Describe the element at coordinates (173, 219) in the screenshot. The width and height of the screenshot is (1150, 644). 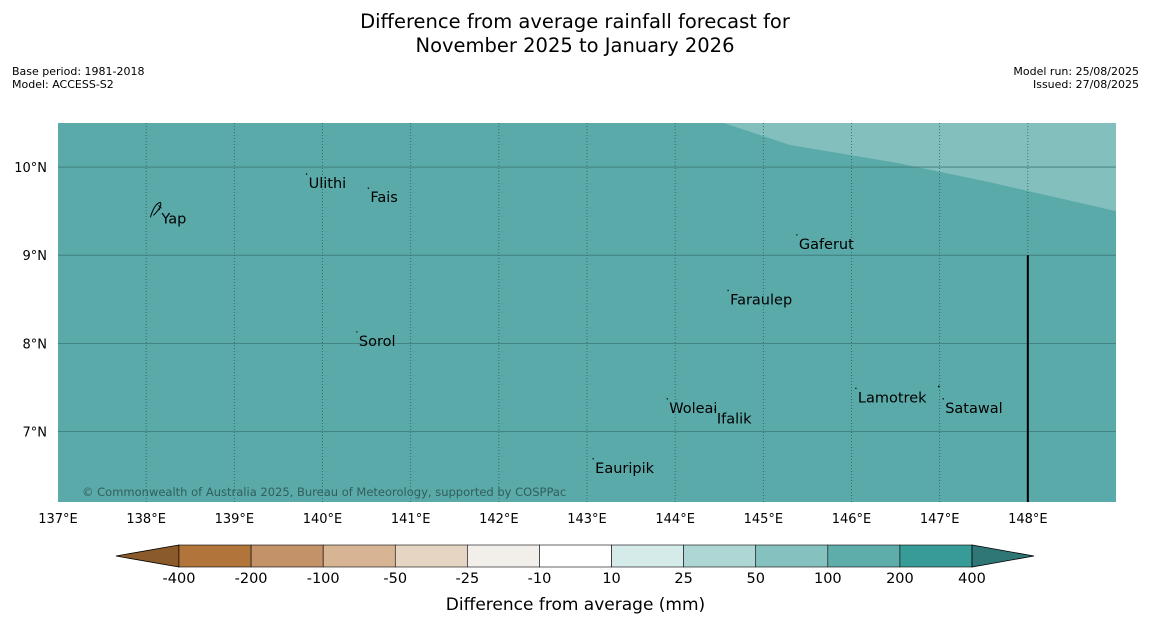
I see `place-label: Yap` at that location.